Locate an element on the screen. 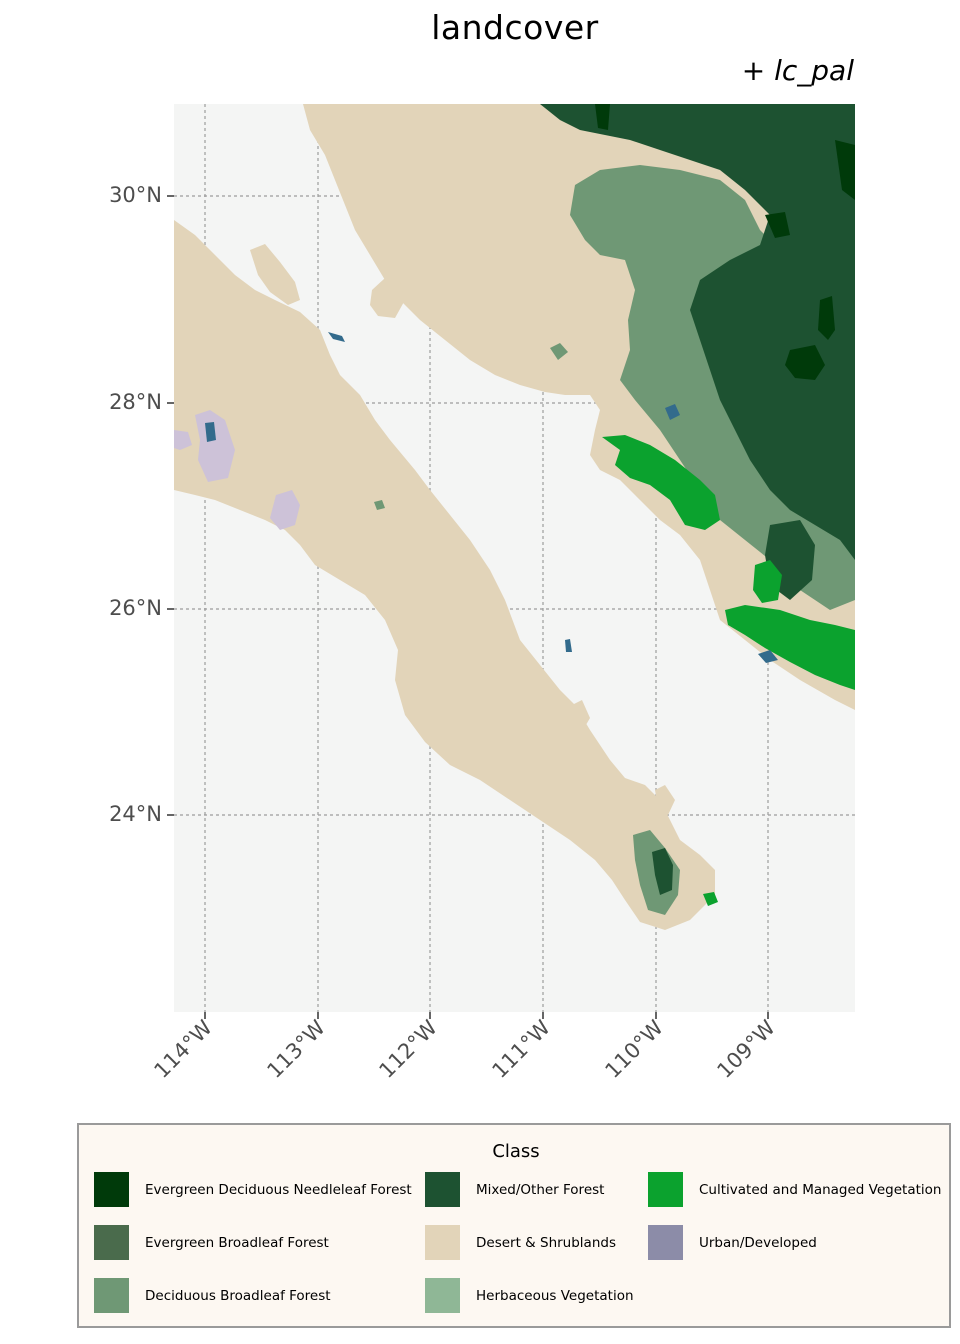 The height and width of the screenshot is (1344, 960). legend-item-herbaceous: Herbaceous Vegetation is located at coordinates (529, 1295).